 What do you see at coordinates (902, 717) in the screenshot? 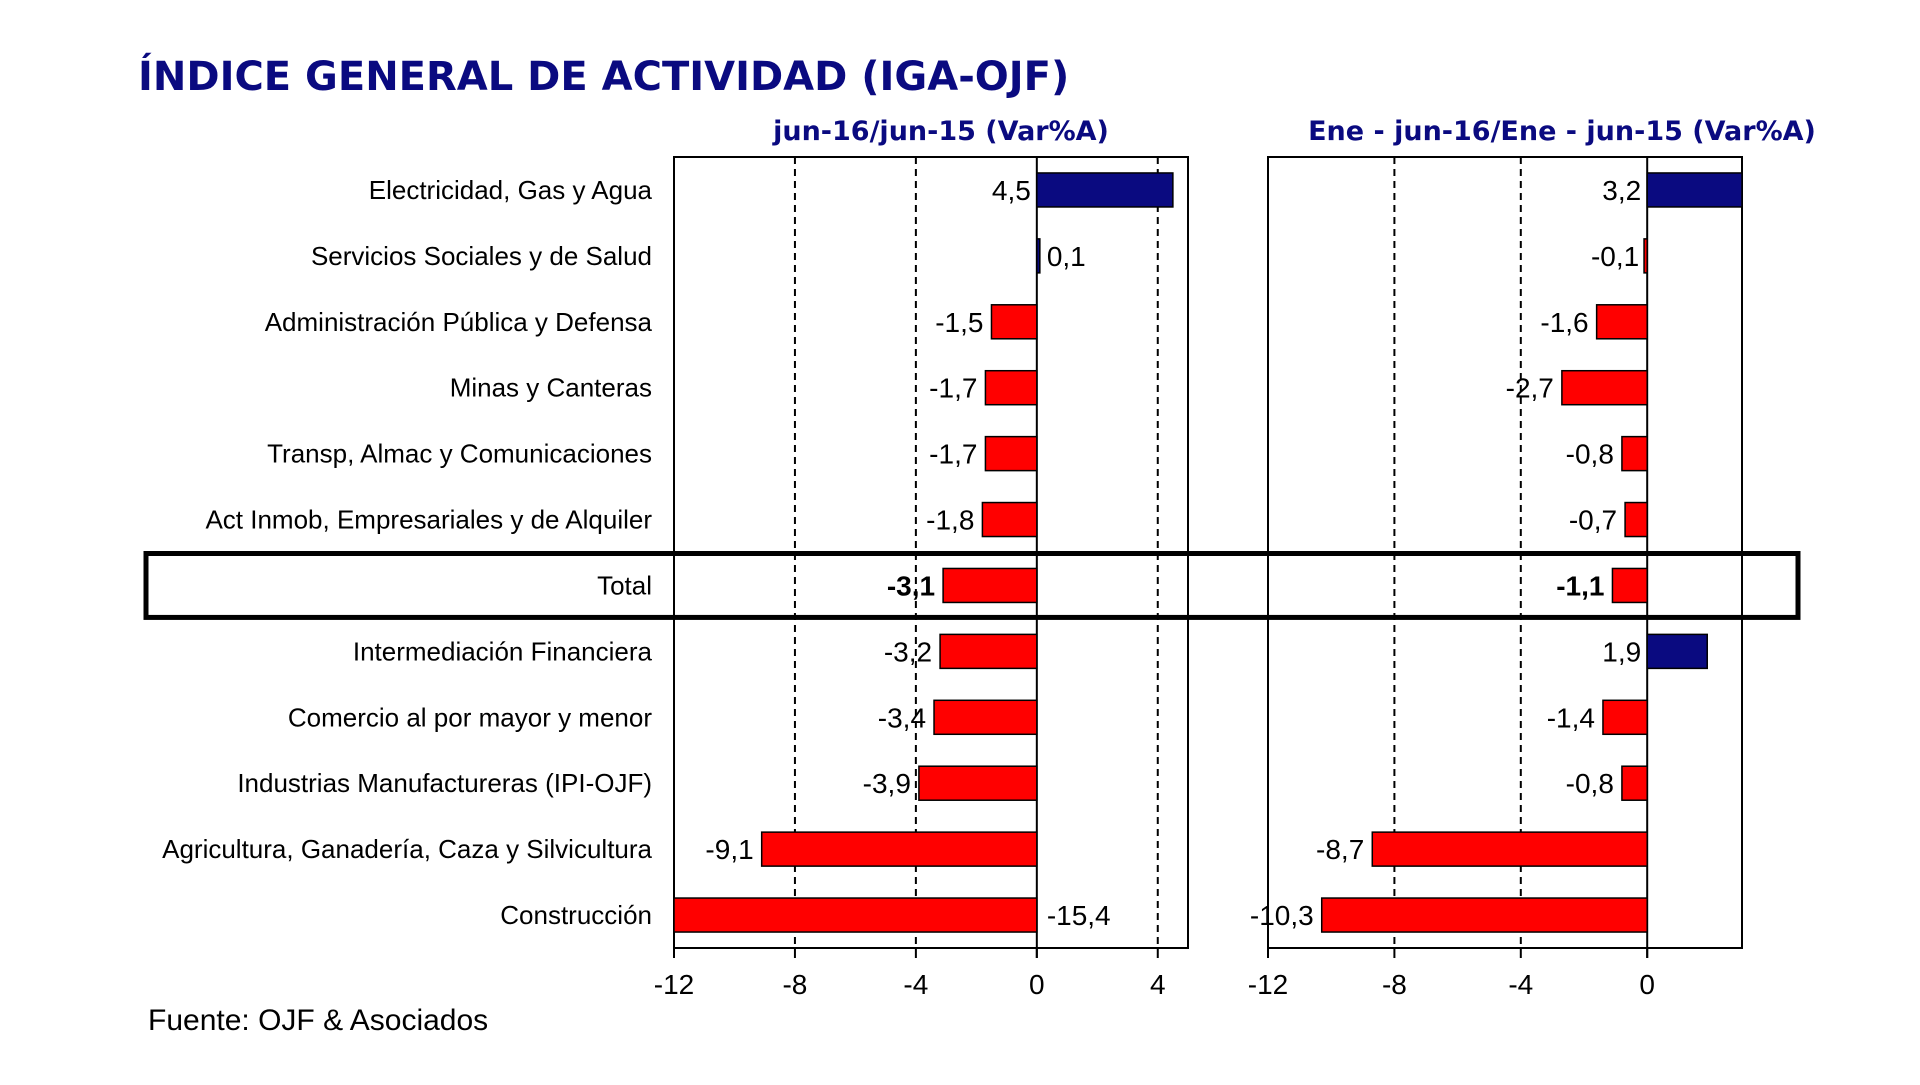
I see `panel-1-value-label-8: -3,4` at bounding box center [902, 717].